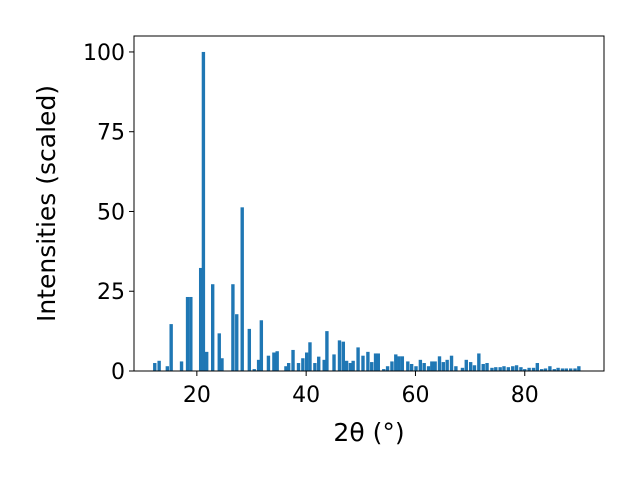 The image size is (640, 480). Describe the element at coordinates (306, 395) in the screenshot. I see `x-tick-label: 40` at that location.